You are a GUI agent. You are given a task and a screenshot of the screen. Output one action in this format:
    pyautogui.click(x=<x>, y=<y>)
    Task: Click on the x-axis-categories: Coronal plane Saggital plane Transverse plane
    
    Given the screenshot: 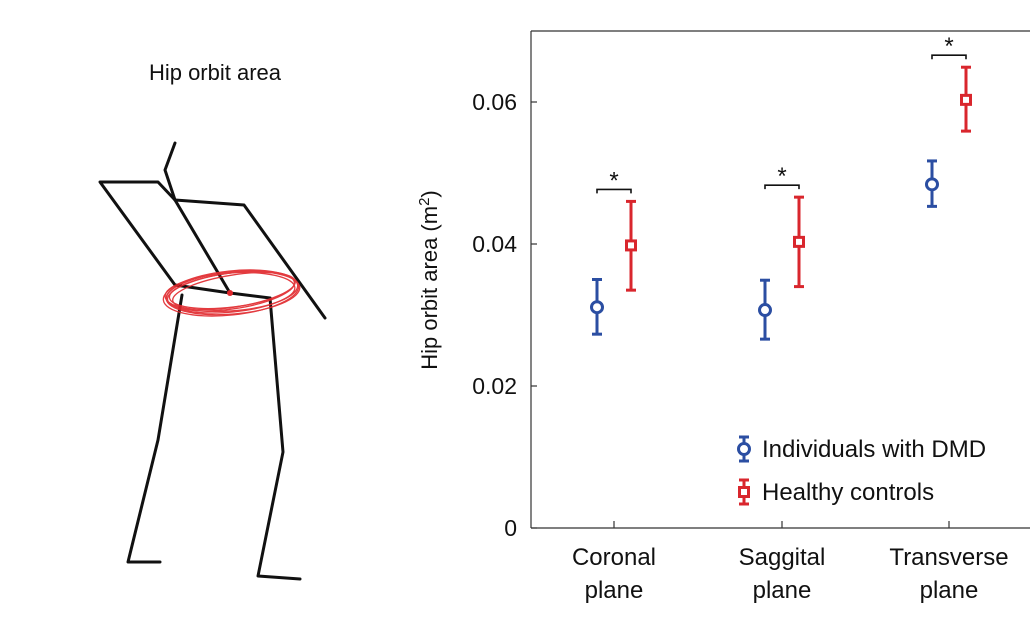 What is the action you would take?
    pyautogui.click(x=790, y=562)
    